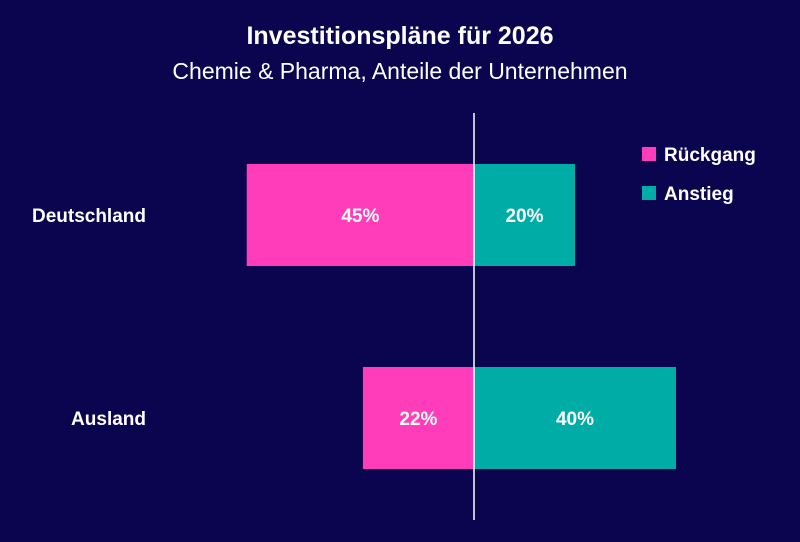 The height and width of the screenshot is (542, 800). Describe the element at coordinates (89, 216) in the screenshot. I see `category-label: Deutschland` at that location.